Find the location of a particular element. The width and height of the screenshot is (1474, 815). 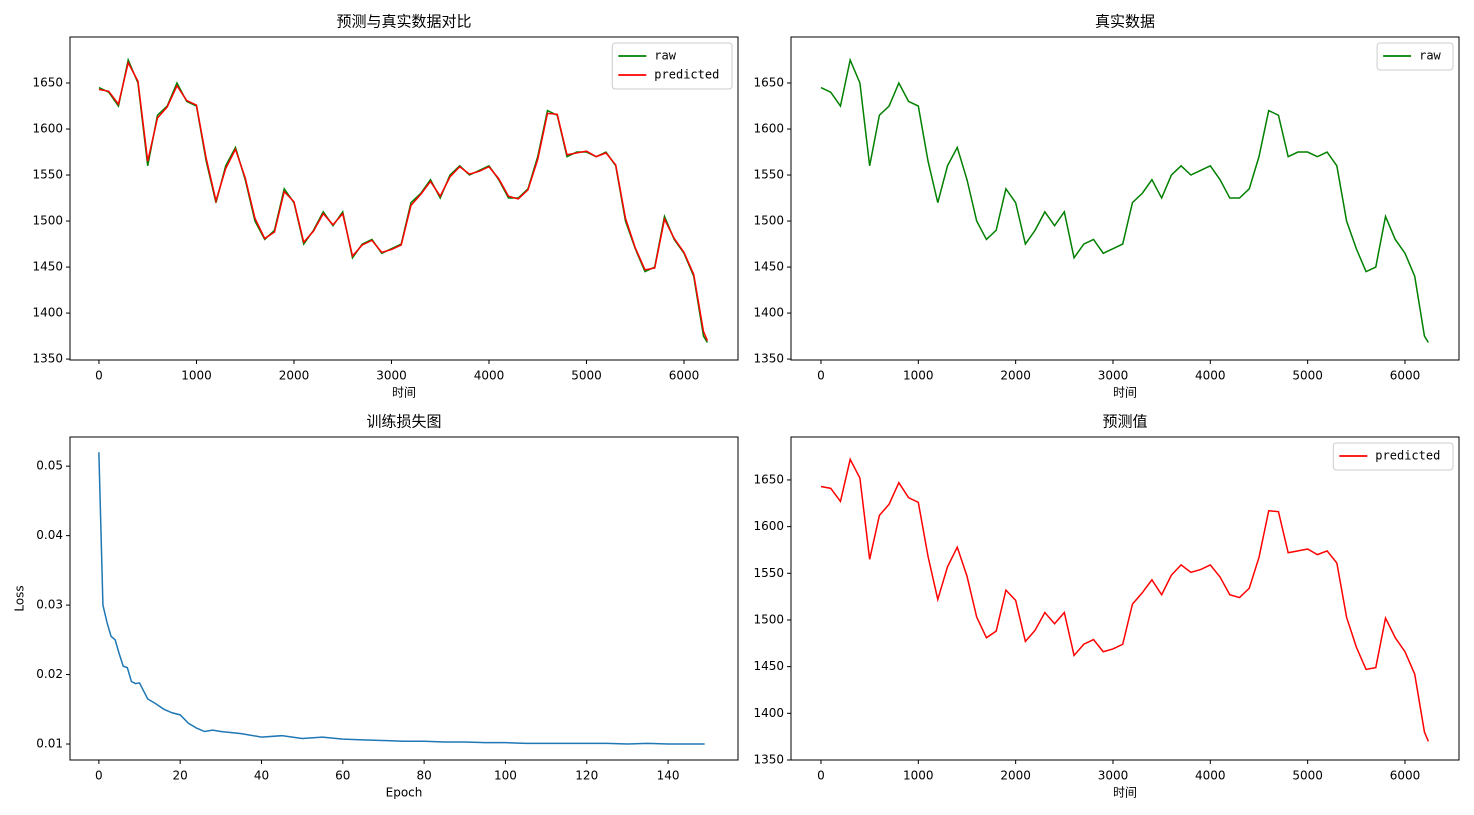

x-axis-label: Epoch is located at coordinates (404, 793).